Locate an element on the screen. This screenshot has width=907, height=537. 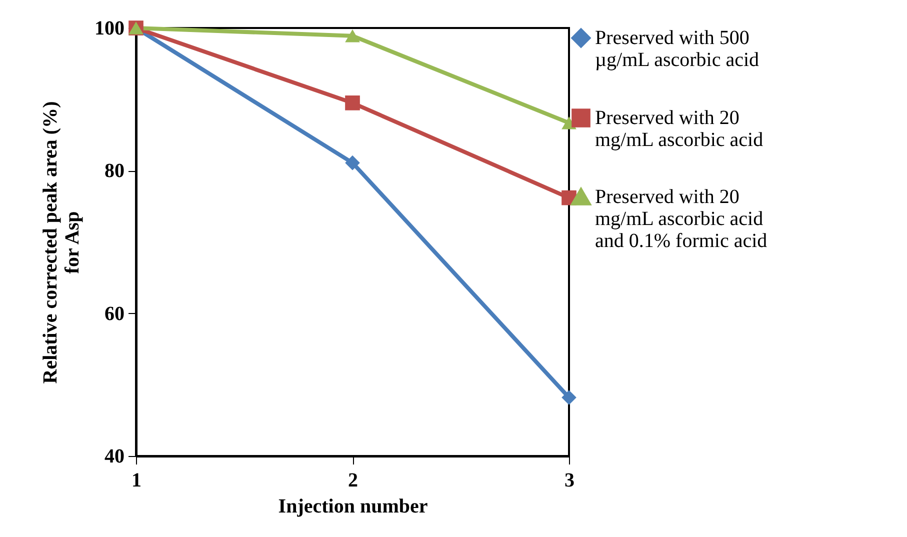
legend-label: Preserved with 20 mg/mL ascorbic acid and 0.1% formic acid is located at coordinates (681, 219).